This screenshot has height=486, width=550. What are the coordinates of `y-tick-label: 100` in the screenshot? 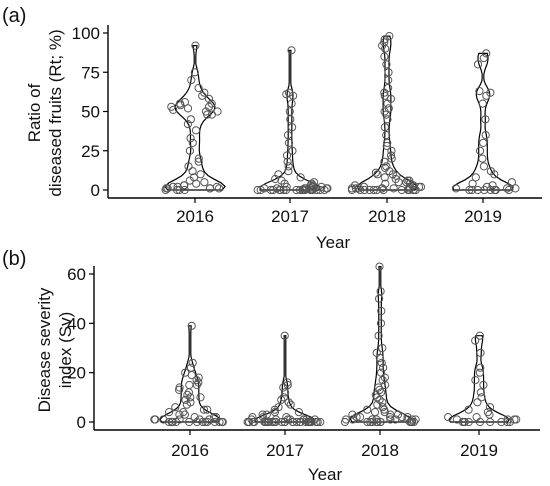 It's located at (86, 33).